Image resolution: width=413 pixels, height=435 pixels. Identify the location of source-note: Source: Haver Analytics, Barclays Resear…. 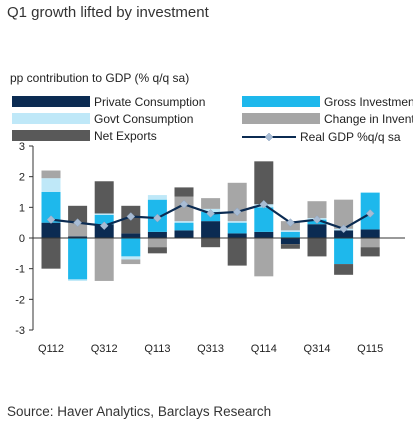
(139, 411).